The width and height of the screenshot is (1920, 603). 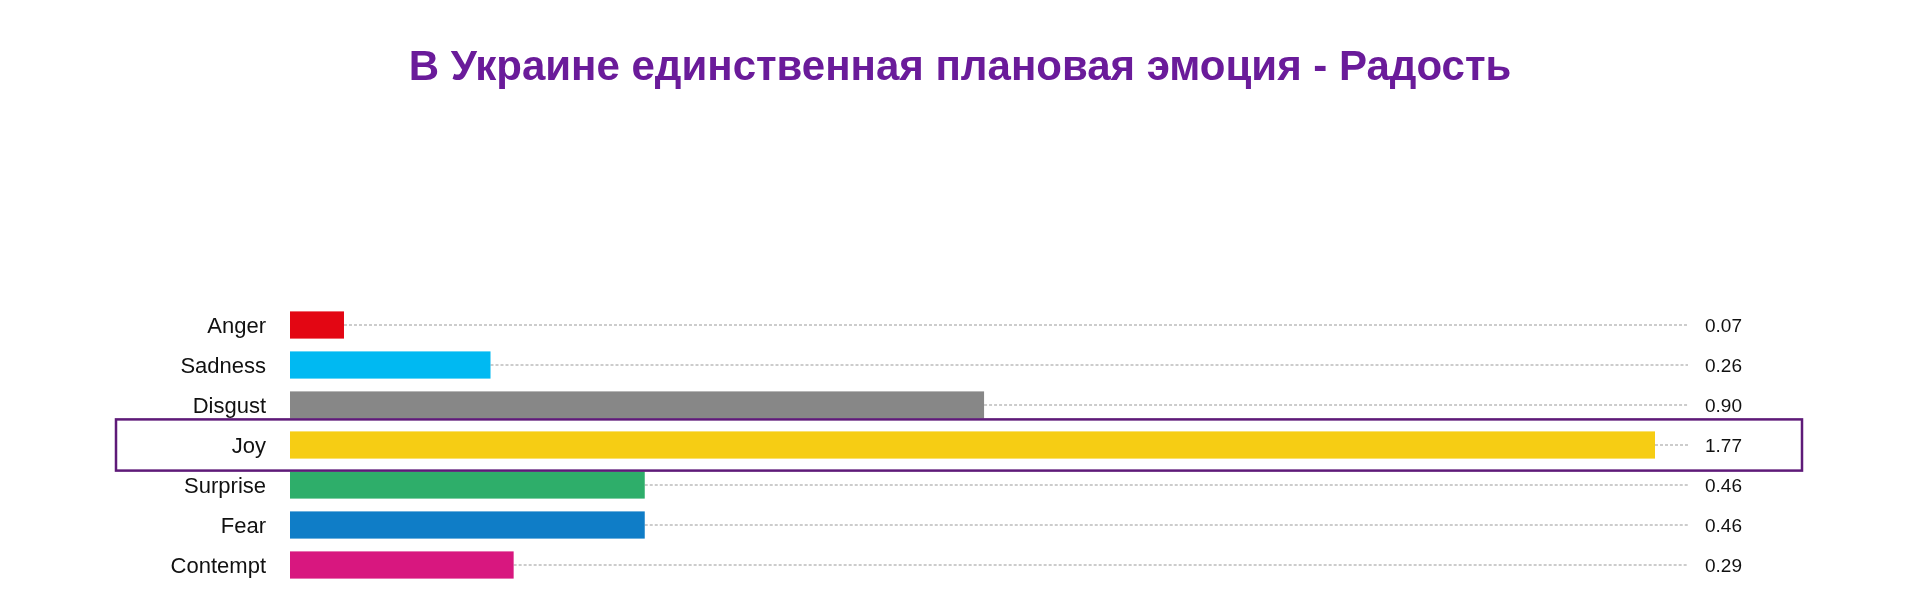 What do you see at coordinates (218, 565) in the screenshot?
I see `y-tick-label: Contempt` at bounding box center [218, 565].